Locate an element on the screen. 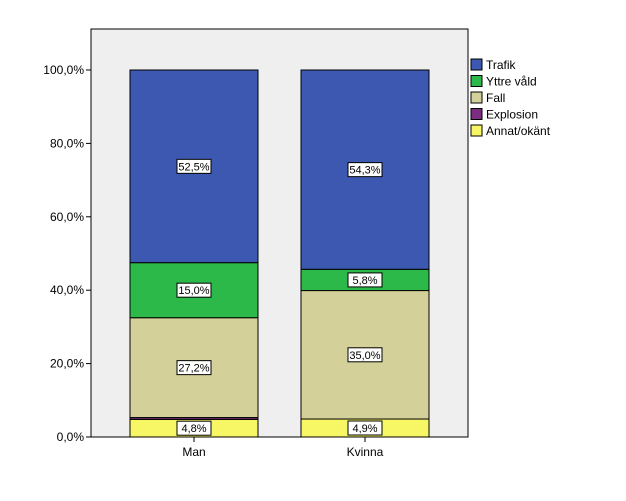 The width and height of the screenshot is (626, 501). data-label: 5,8% is located at coordinates (364, 281).